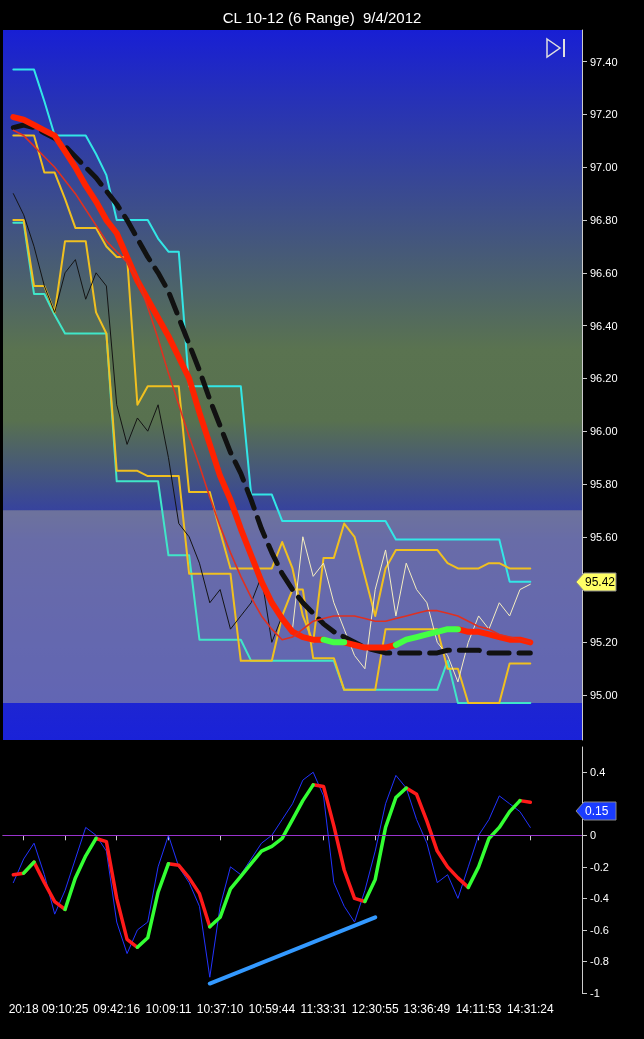 Image resolution: width=644 pixels, height=1039 pixels. I want to click on y-tick-label: 96.80, so click(604, 220).